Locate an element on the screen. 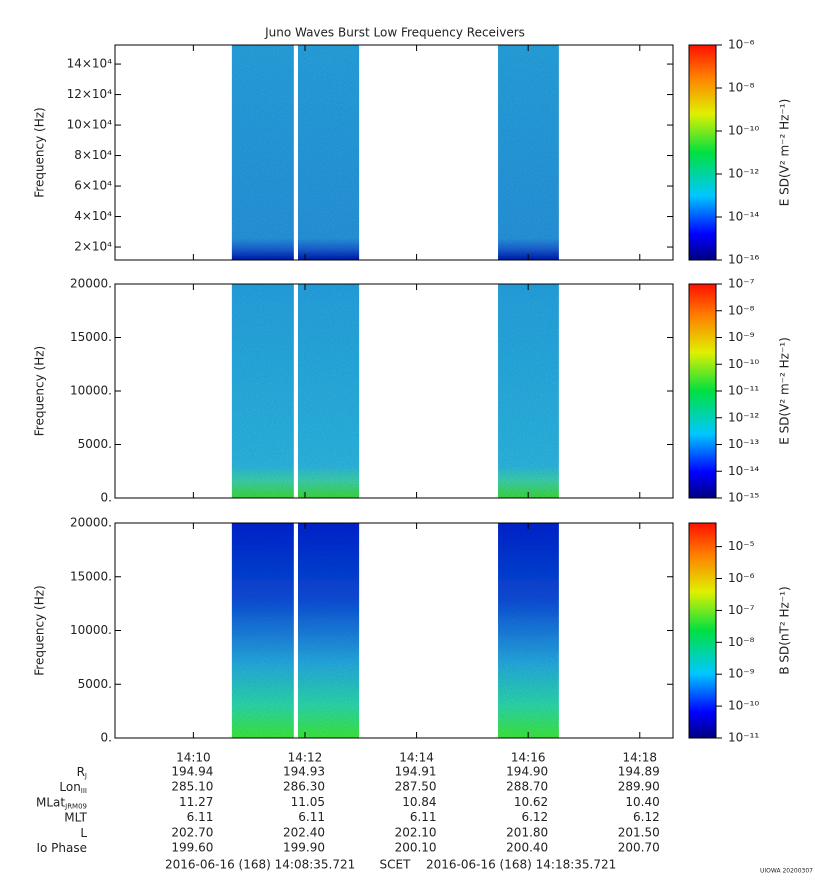 The width and height of the screenshot is (815, 880). ephemeris-label-main: Io Phase is located at coordinates (61, 848).